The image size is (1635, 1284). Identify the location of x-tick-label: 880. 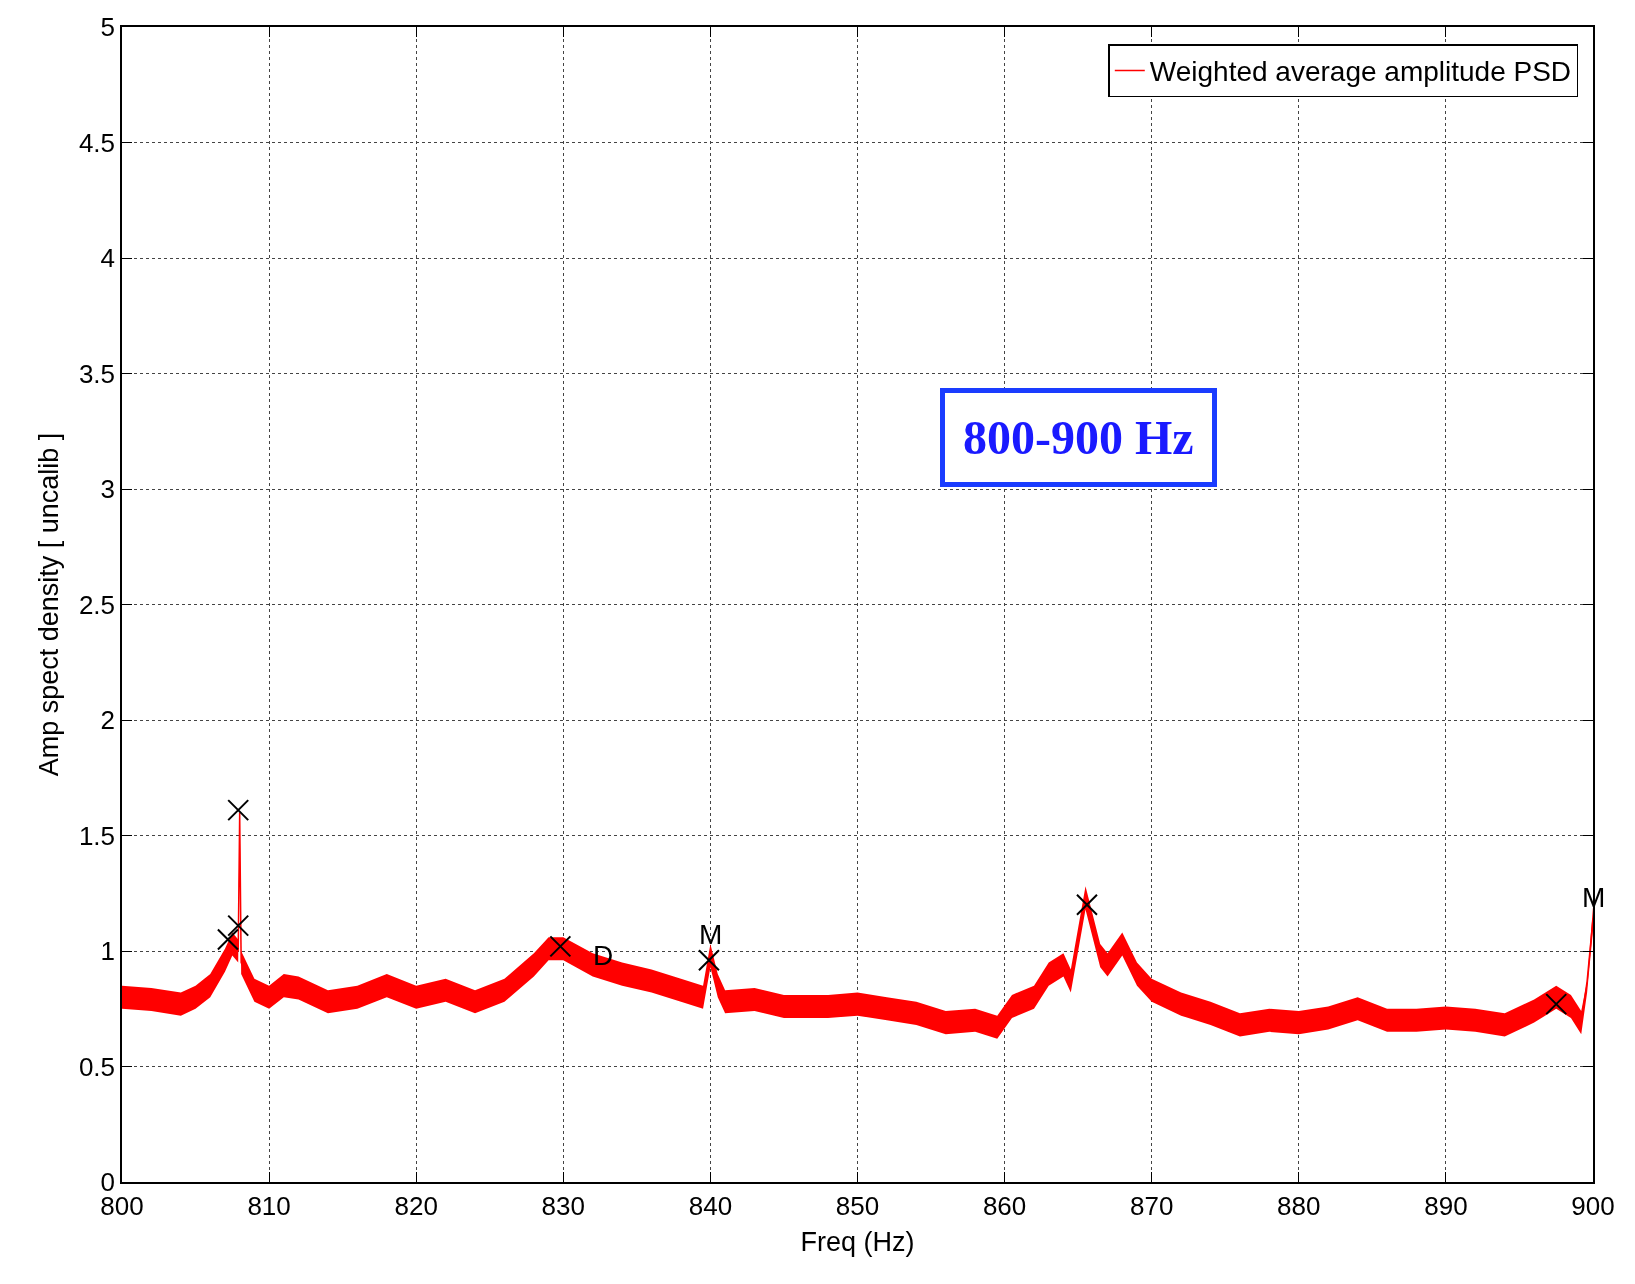
(1299, 1205).